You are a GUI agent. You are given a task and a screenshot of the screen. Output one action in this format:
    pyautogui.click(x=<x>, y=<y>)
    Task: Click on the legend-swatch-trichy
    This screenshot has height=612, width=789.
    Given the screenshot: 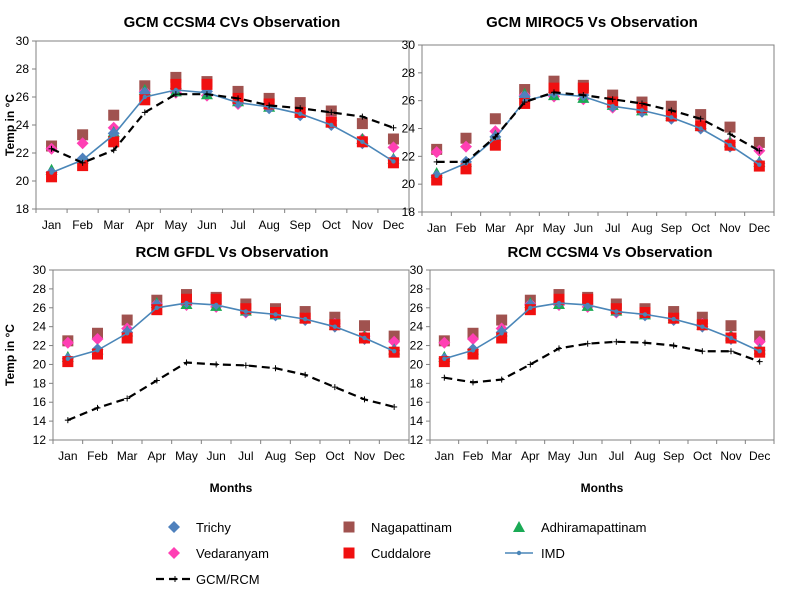 What is the action you would take?
    pyautogui.click(x=174, y=527)
    